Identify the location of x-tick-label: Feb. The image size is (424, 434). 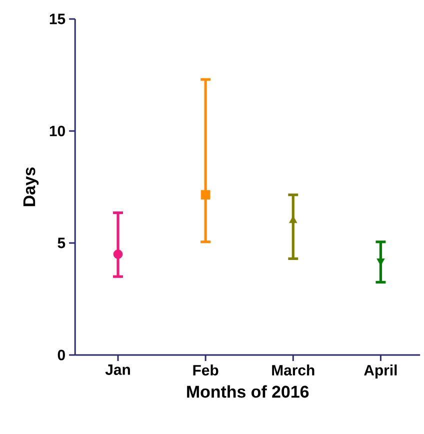
(205, 370).